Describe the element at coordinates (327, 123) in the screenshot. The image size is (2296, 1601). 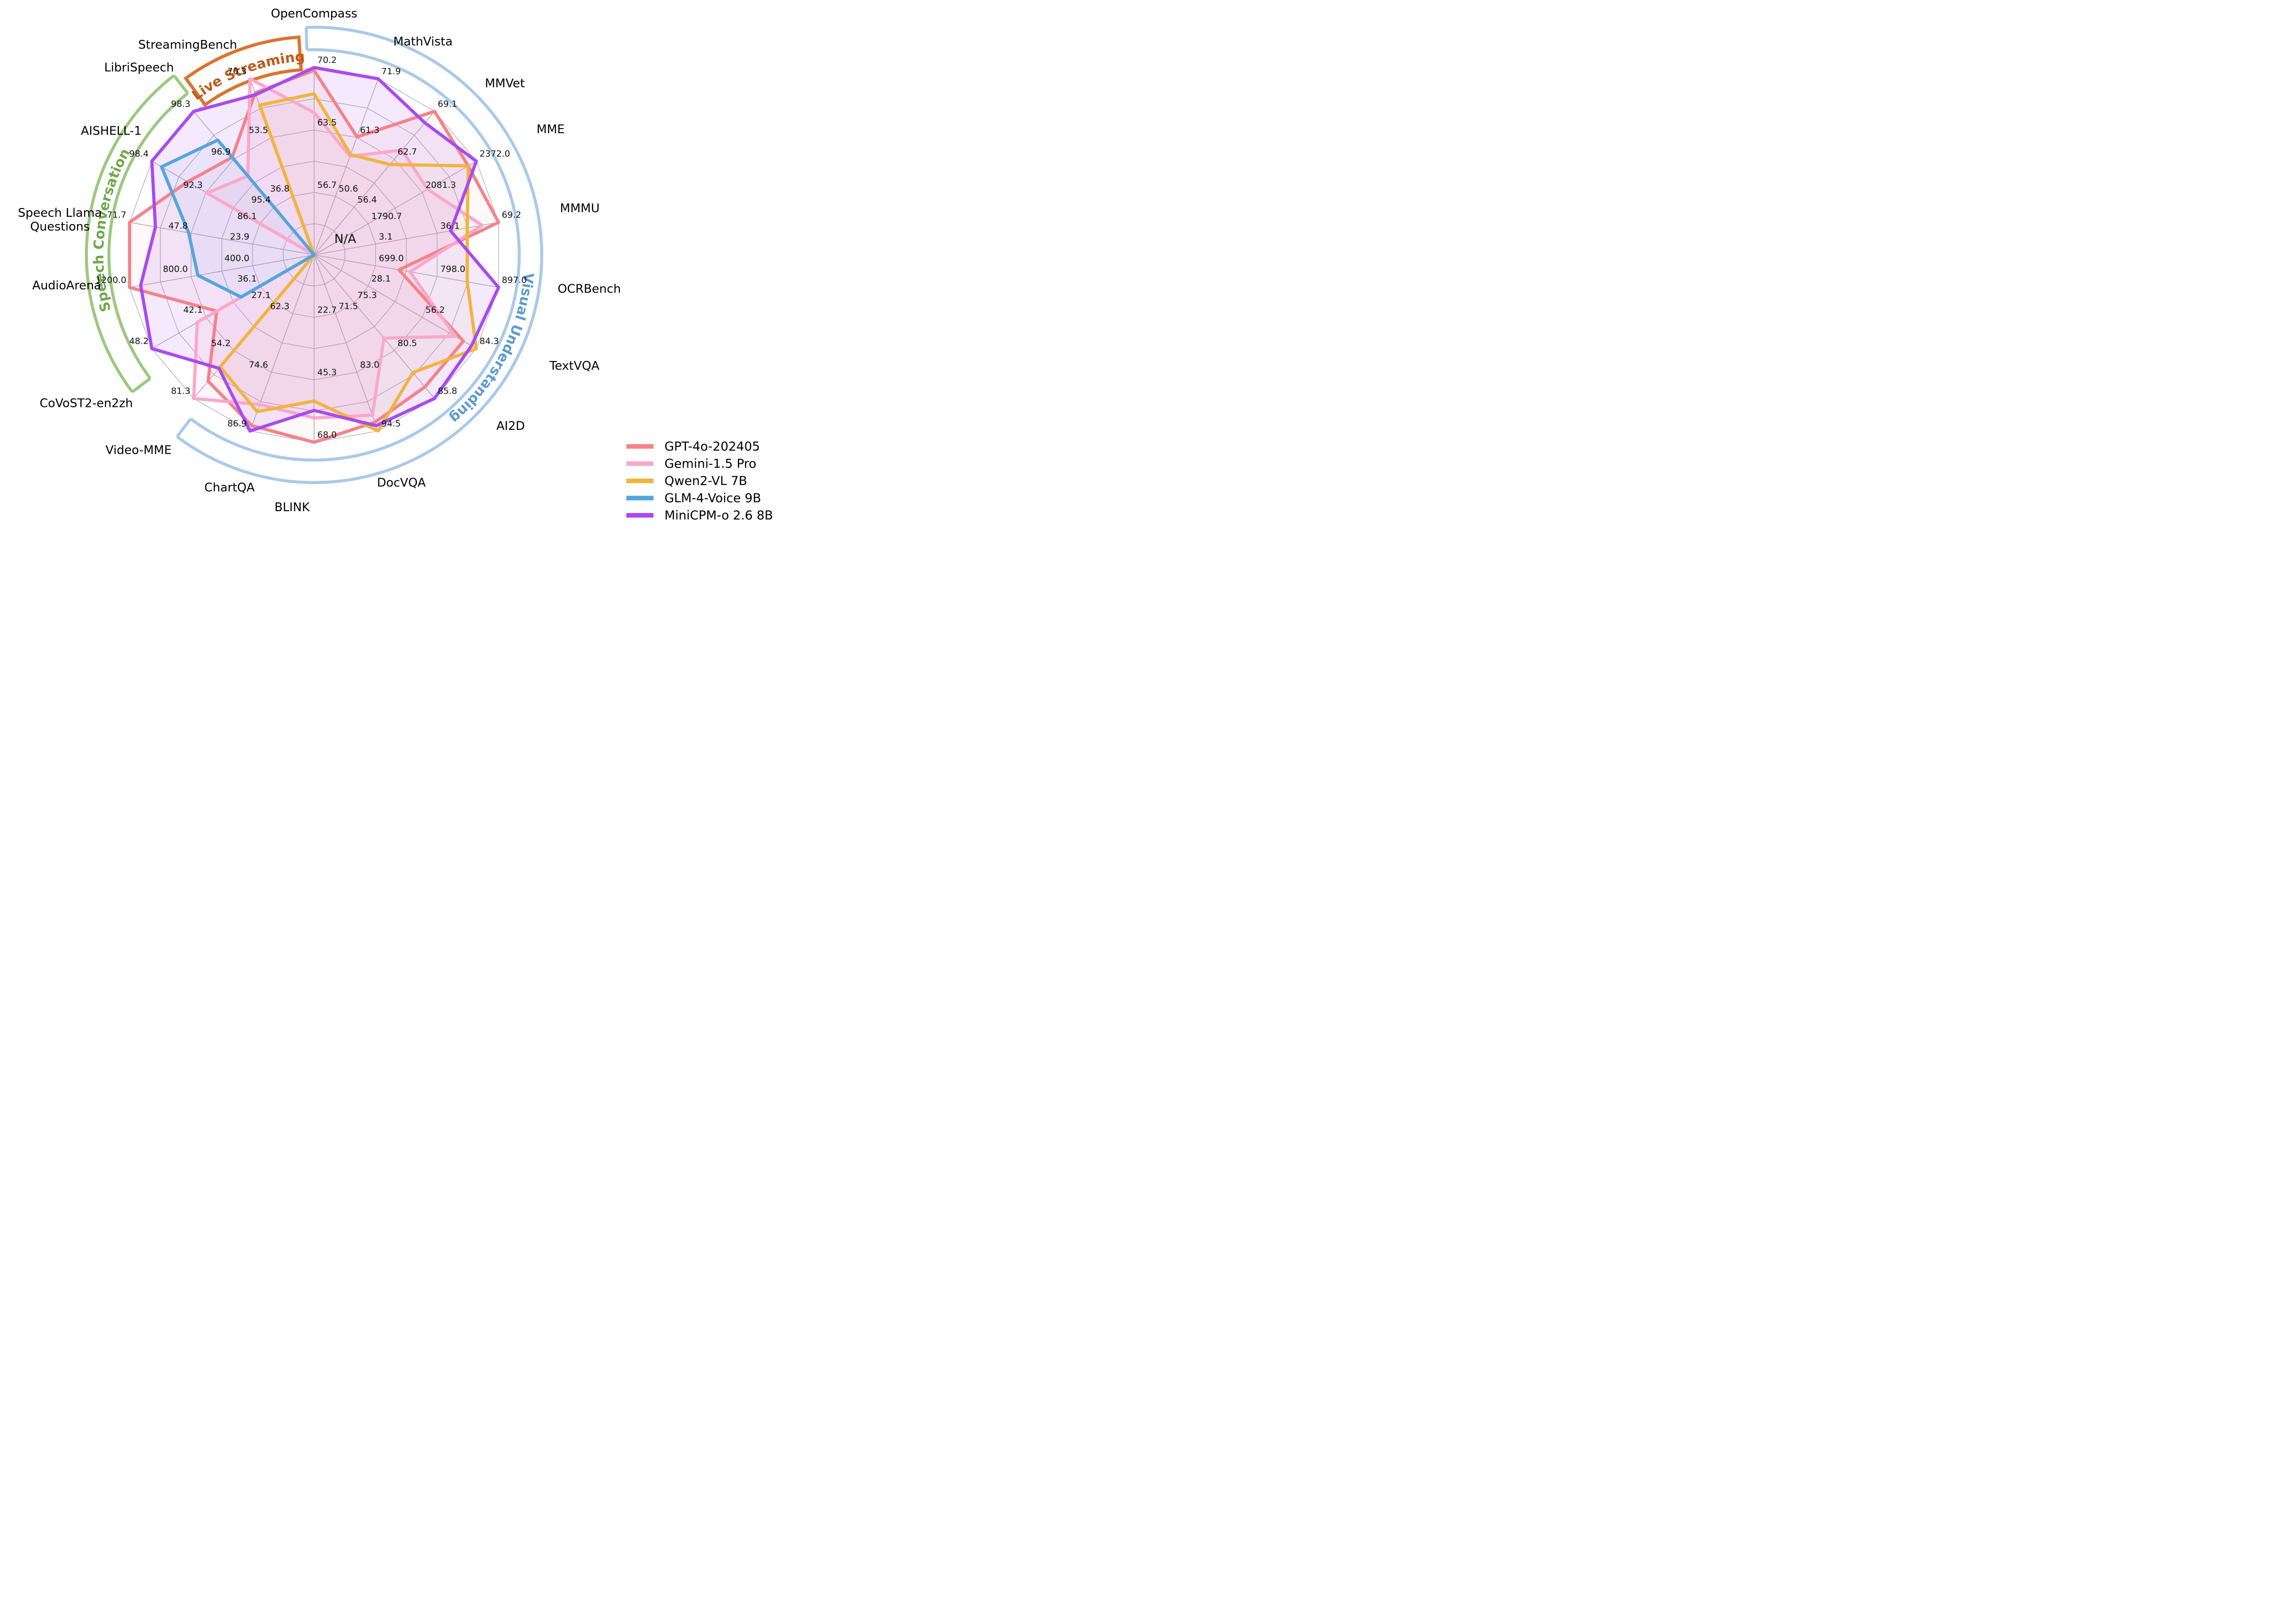
I see `tick-OpenCompass: 63.5` at that location.